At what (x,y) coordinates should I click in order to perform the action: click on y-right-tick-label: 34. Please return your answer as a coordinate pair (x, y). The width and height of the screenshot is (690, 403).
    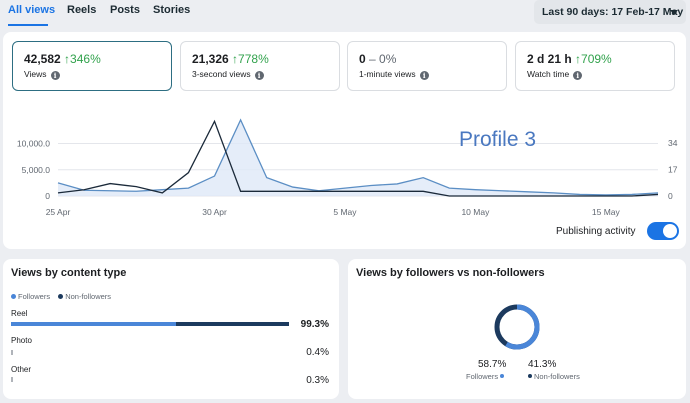
    Looking at the image, I should click on (673, 143).